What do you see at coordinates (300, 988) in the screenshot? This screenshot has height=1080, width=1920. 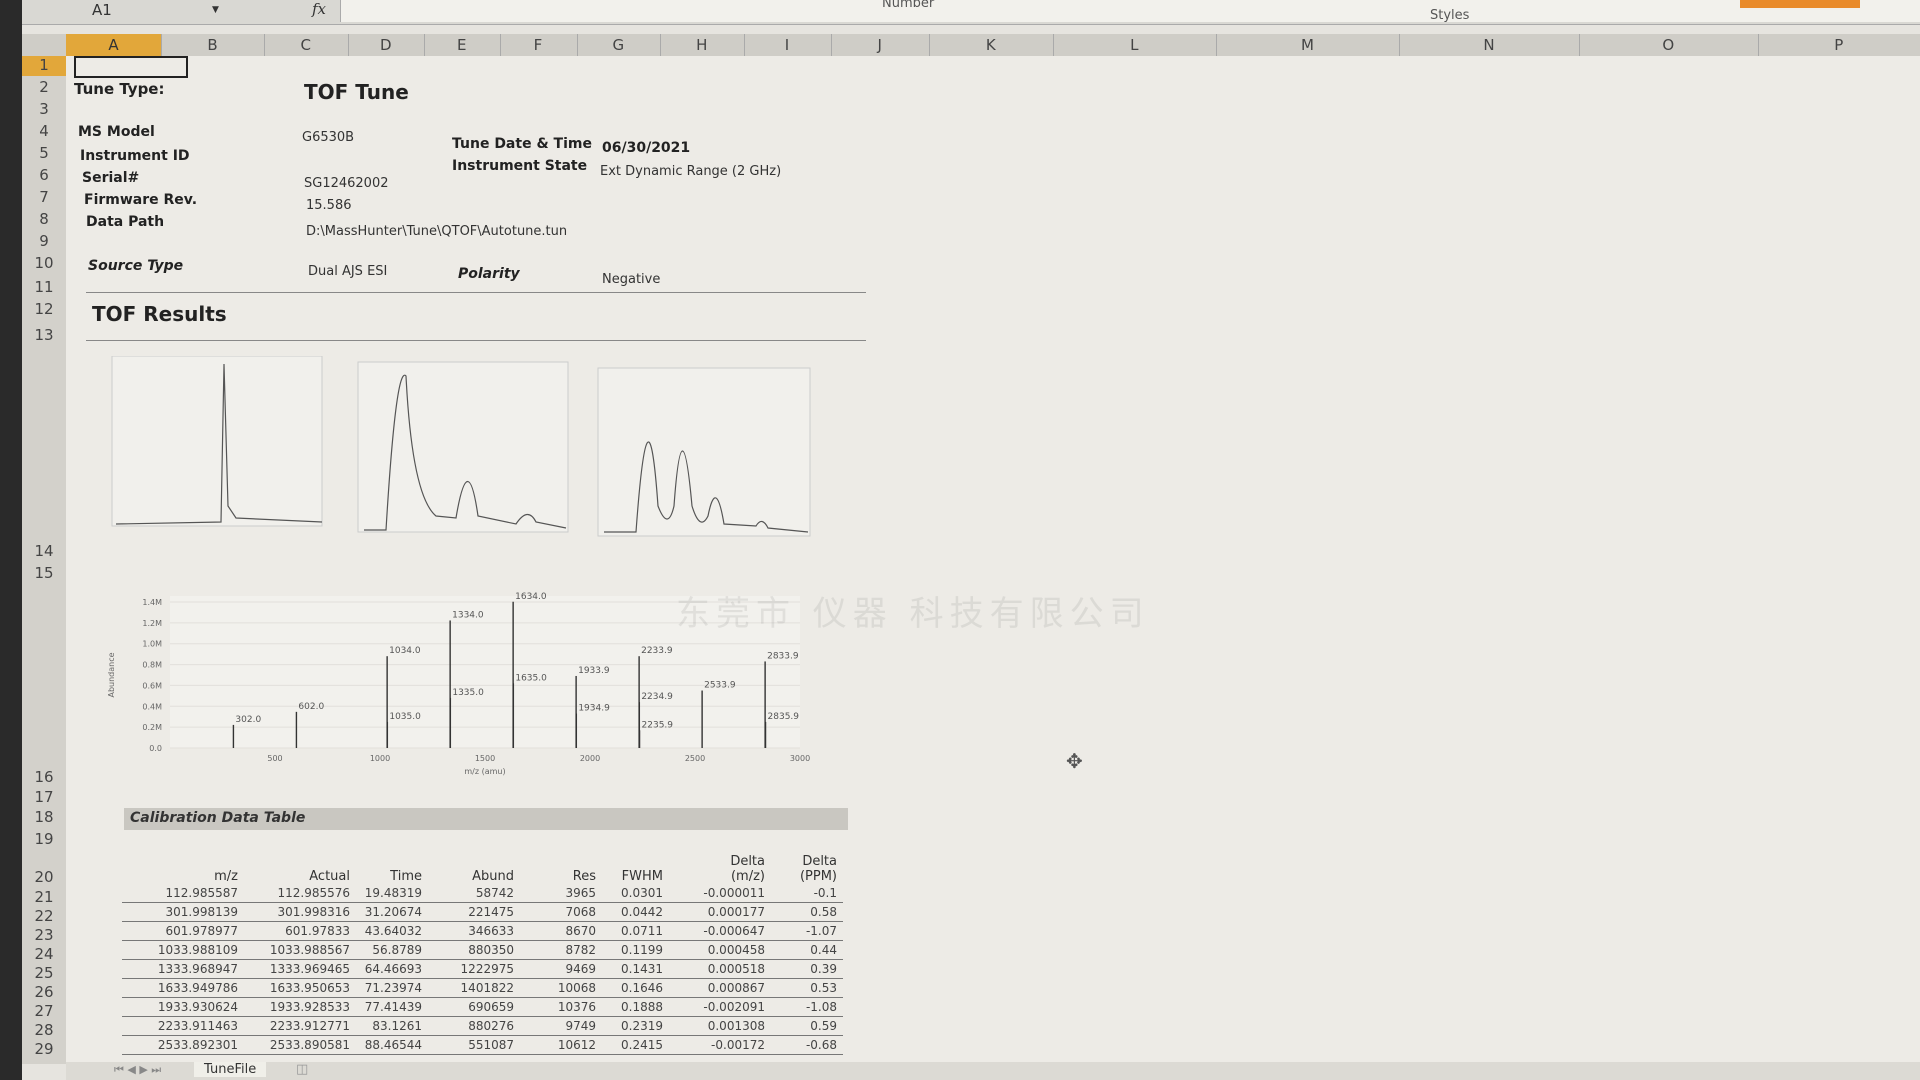 I see `table-cell: 1633.950653` at bounding box center [300, 988].